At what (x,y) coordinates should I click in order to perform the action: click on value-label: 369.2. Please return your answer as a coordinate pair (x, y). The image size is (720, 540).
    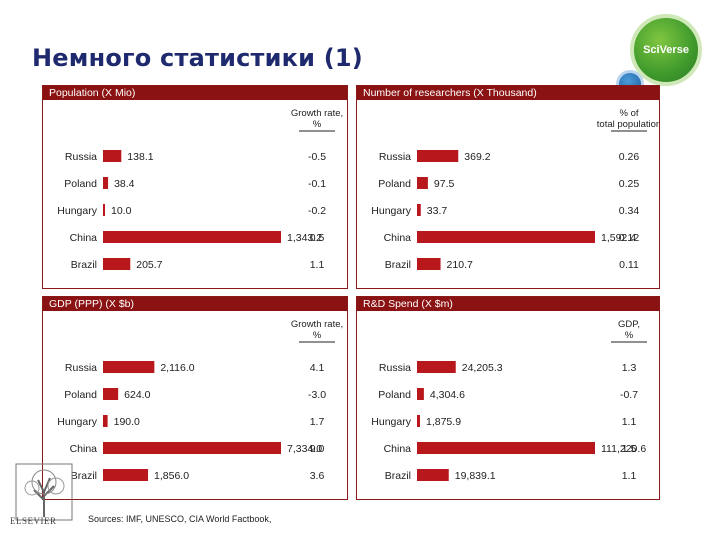
    Looking at the image, I should click on (477, 157).